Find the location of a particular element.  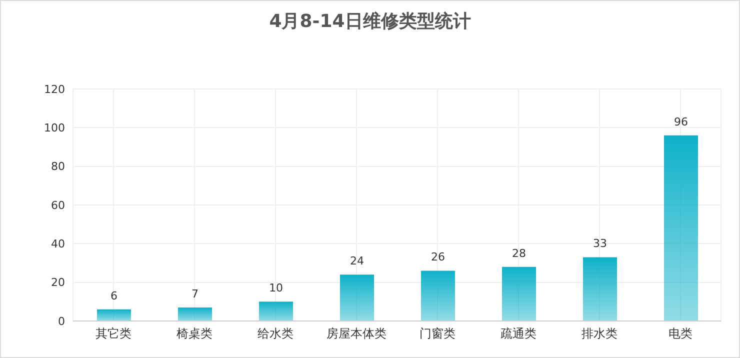

x-tick-label: 其它类 is located at coordinates (114, 333).